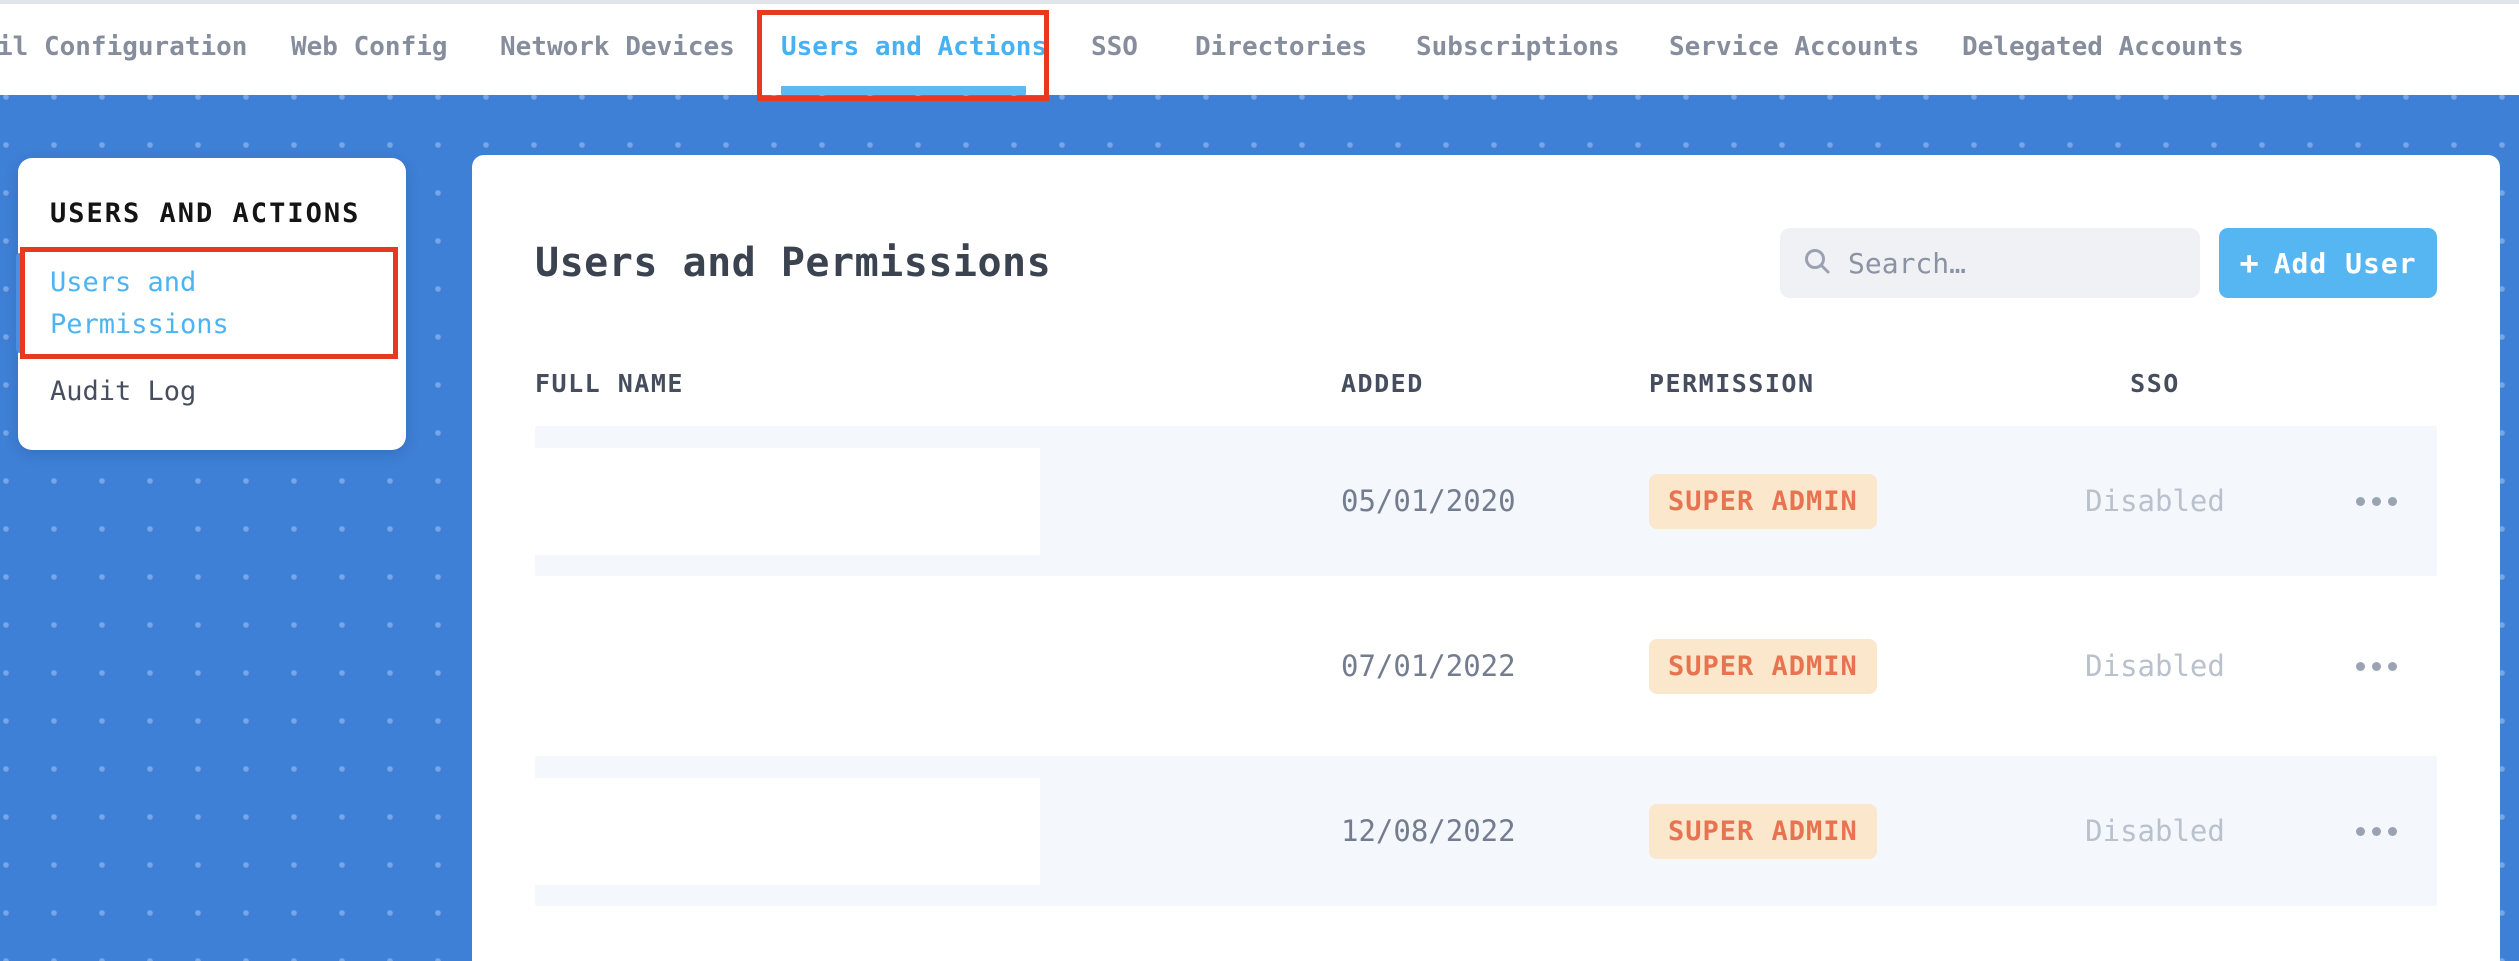 Image resolution: width=2519 pixels, height=961 pixels. Describe the element at coordinates (2103, 47) in the screenshot. I see `tab-delegated-accounts: Delegated Accounts` at that location.